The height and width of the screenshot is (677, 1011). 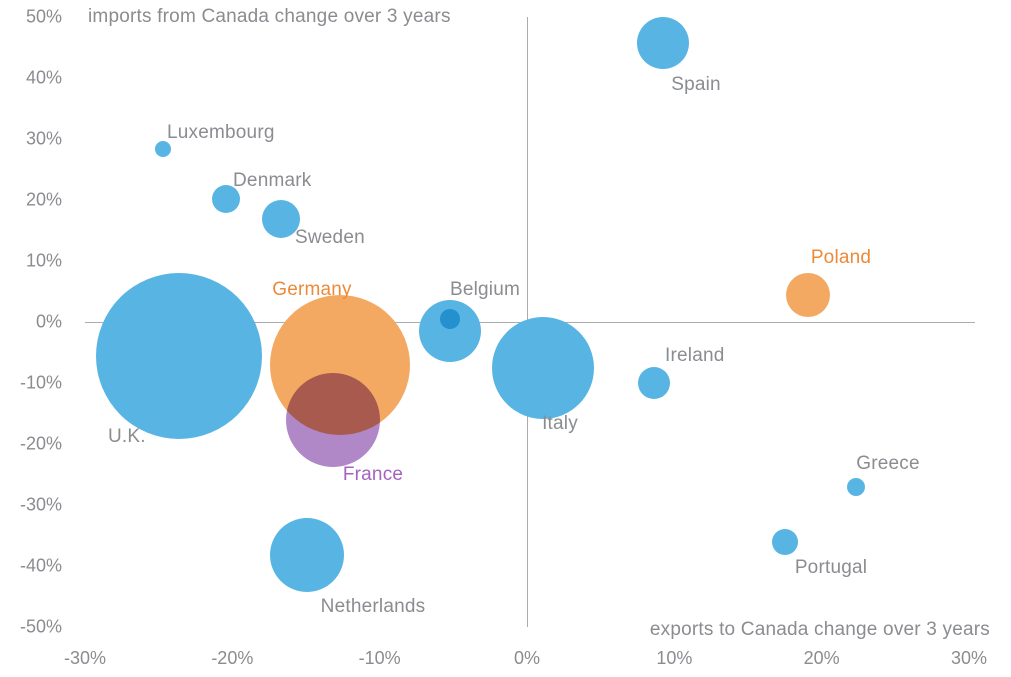 What do you see at coordinates (821, 658) in the screenshot?
I see `x-tick-label: 20%` at bounding box center [821, 658].